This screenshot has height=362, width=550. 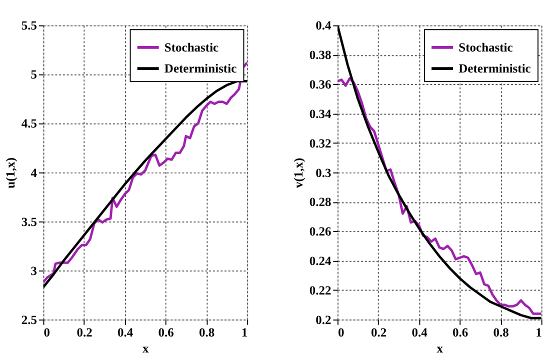 What do you see at coordinates (29, 221) in the screenshot?
I see `y-tick-label: 3.5` at bounding box center [29, 221].